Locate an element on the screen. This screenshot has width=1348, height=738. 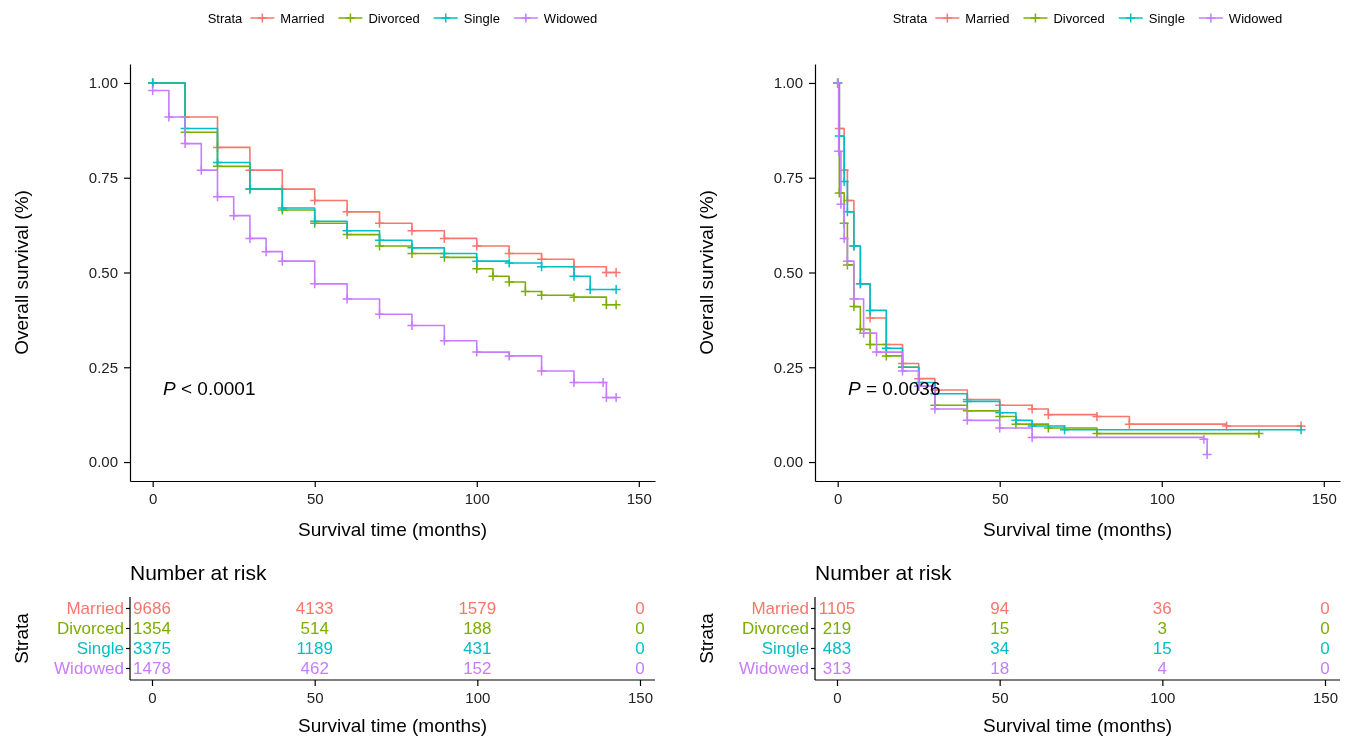
annotation: P = 0.0036 is located at coordinates (894, 388).